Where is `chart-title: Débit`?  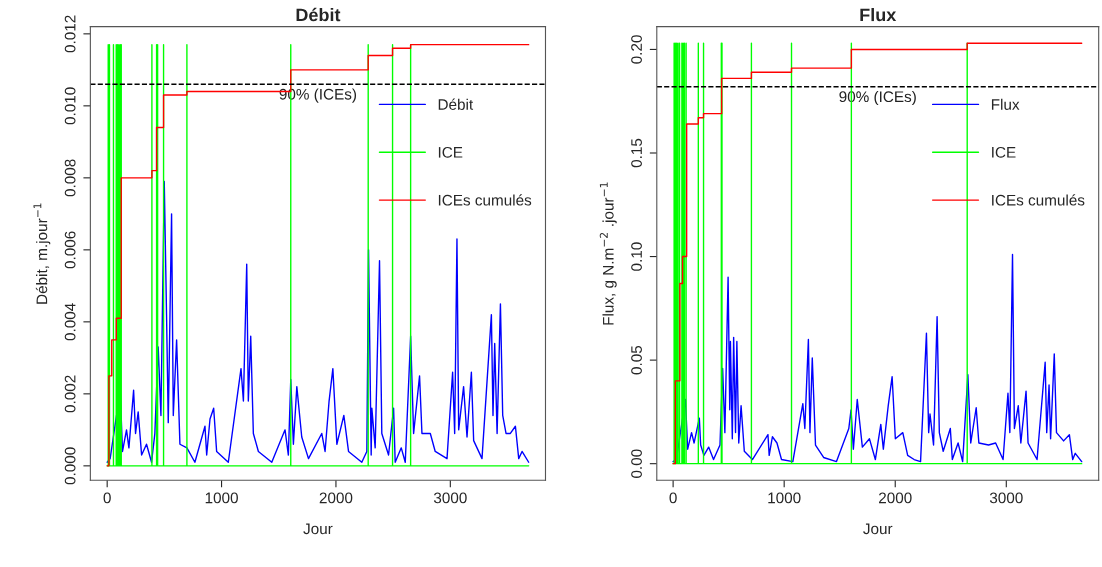
chart-title: Débit is located at coordinates (318, 14).